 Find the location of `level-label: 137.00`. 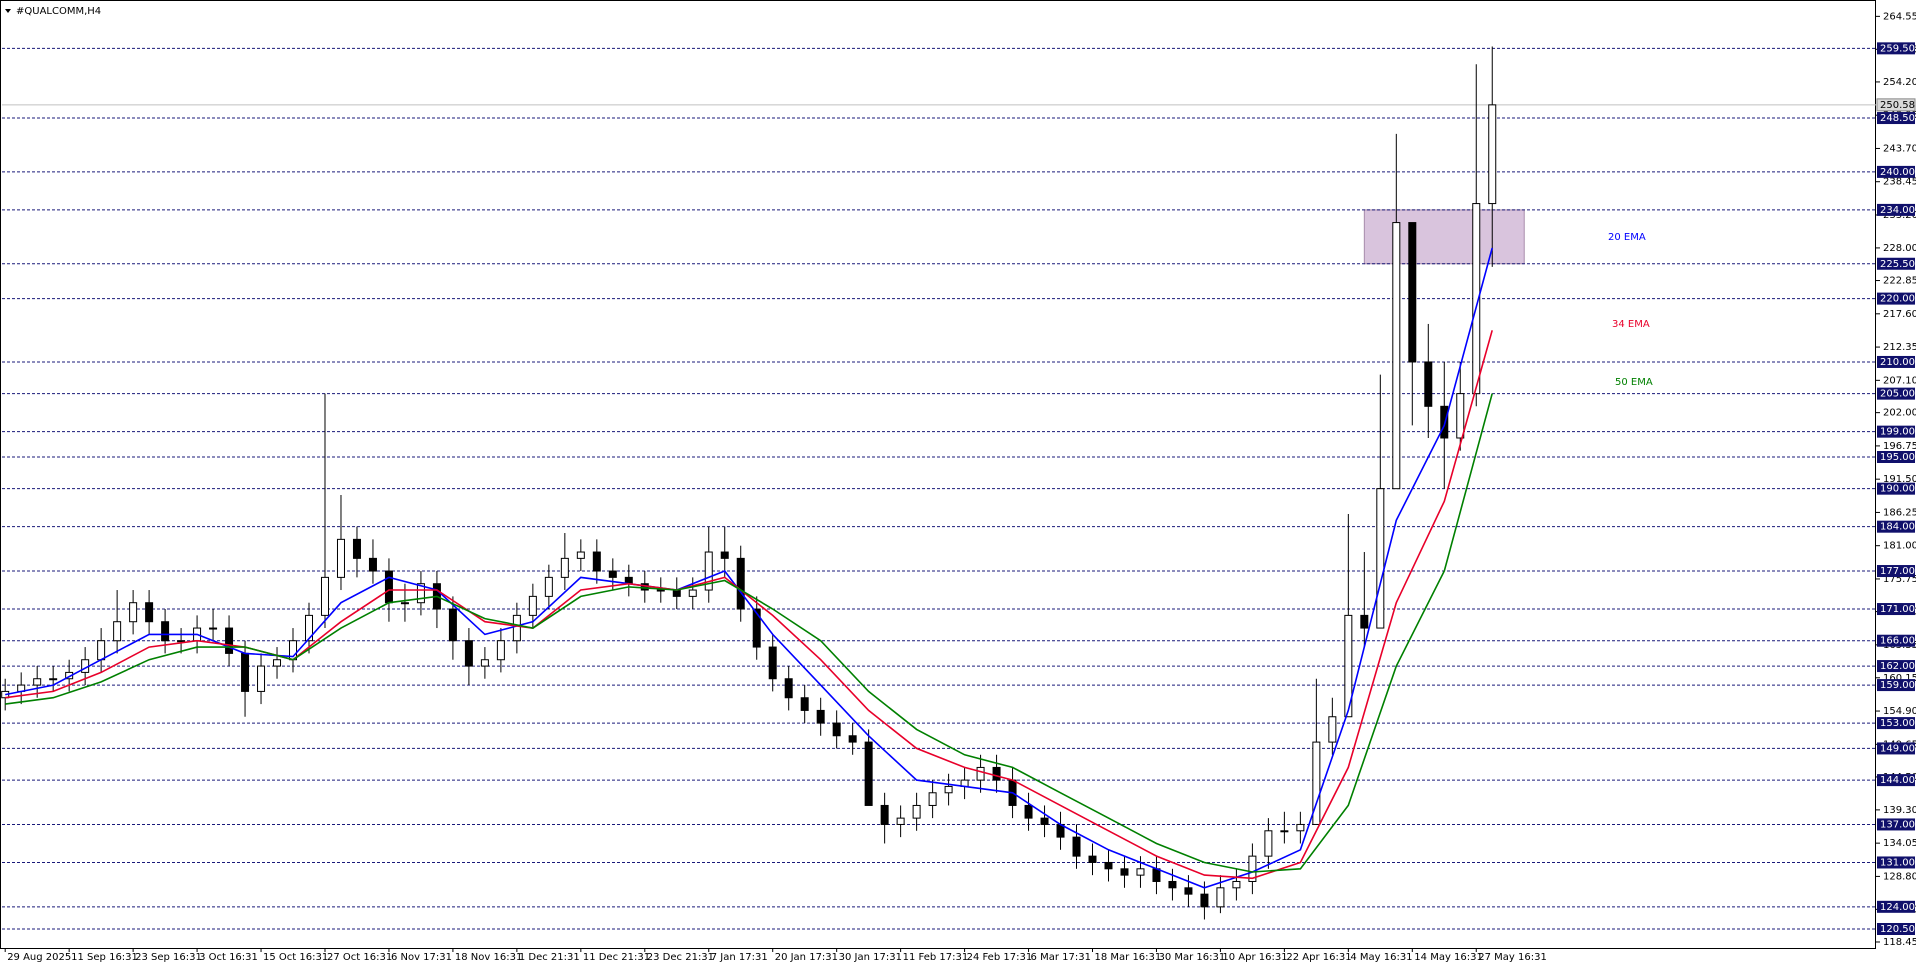

level-label: 137.00 is located at coordinates (1897, 824).